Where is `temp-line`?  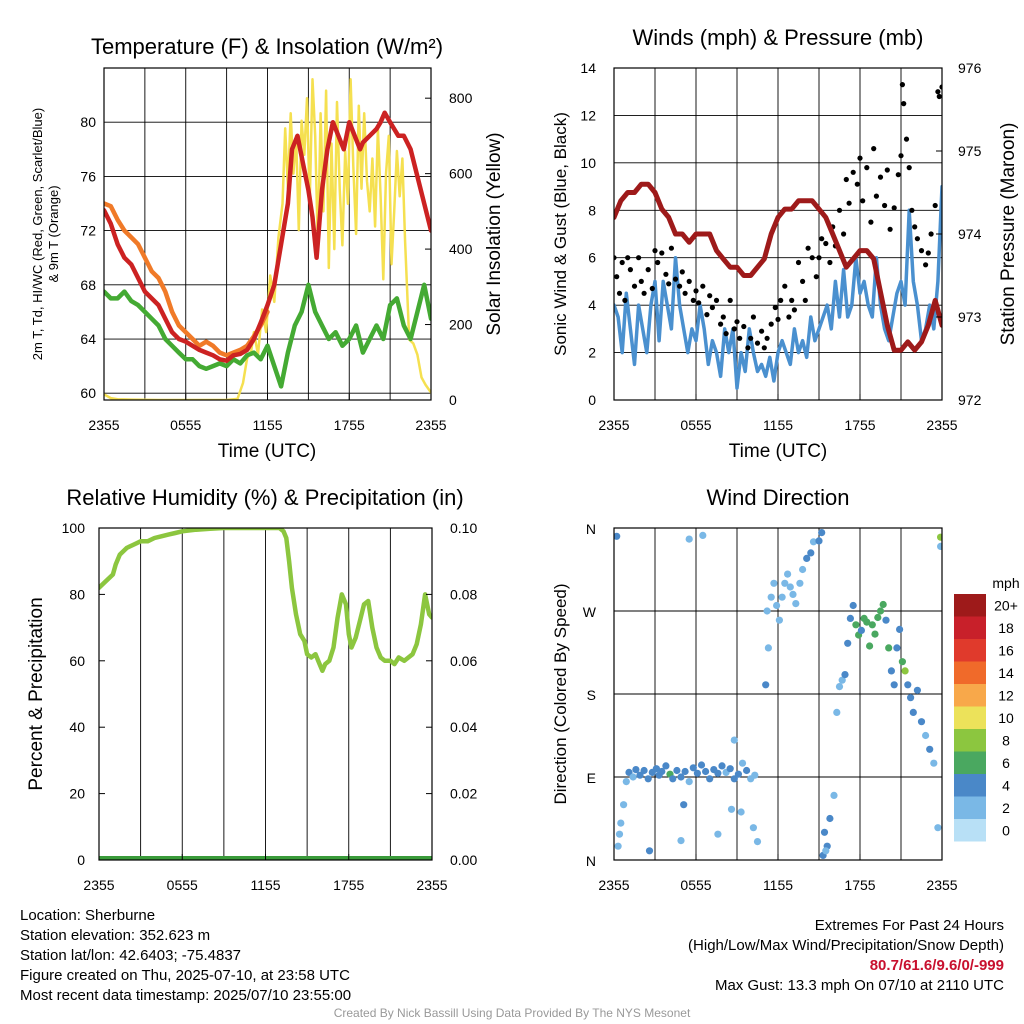
temp-line is located at coordinates (267, 236).